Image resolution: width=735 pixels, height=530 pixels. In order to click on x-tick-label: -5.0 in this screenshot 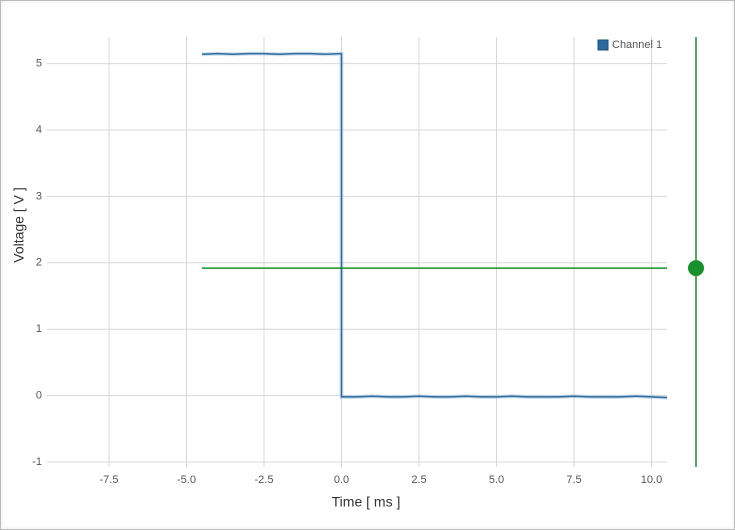, I will do `click(186, 480)`.